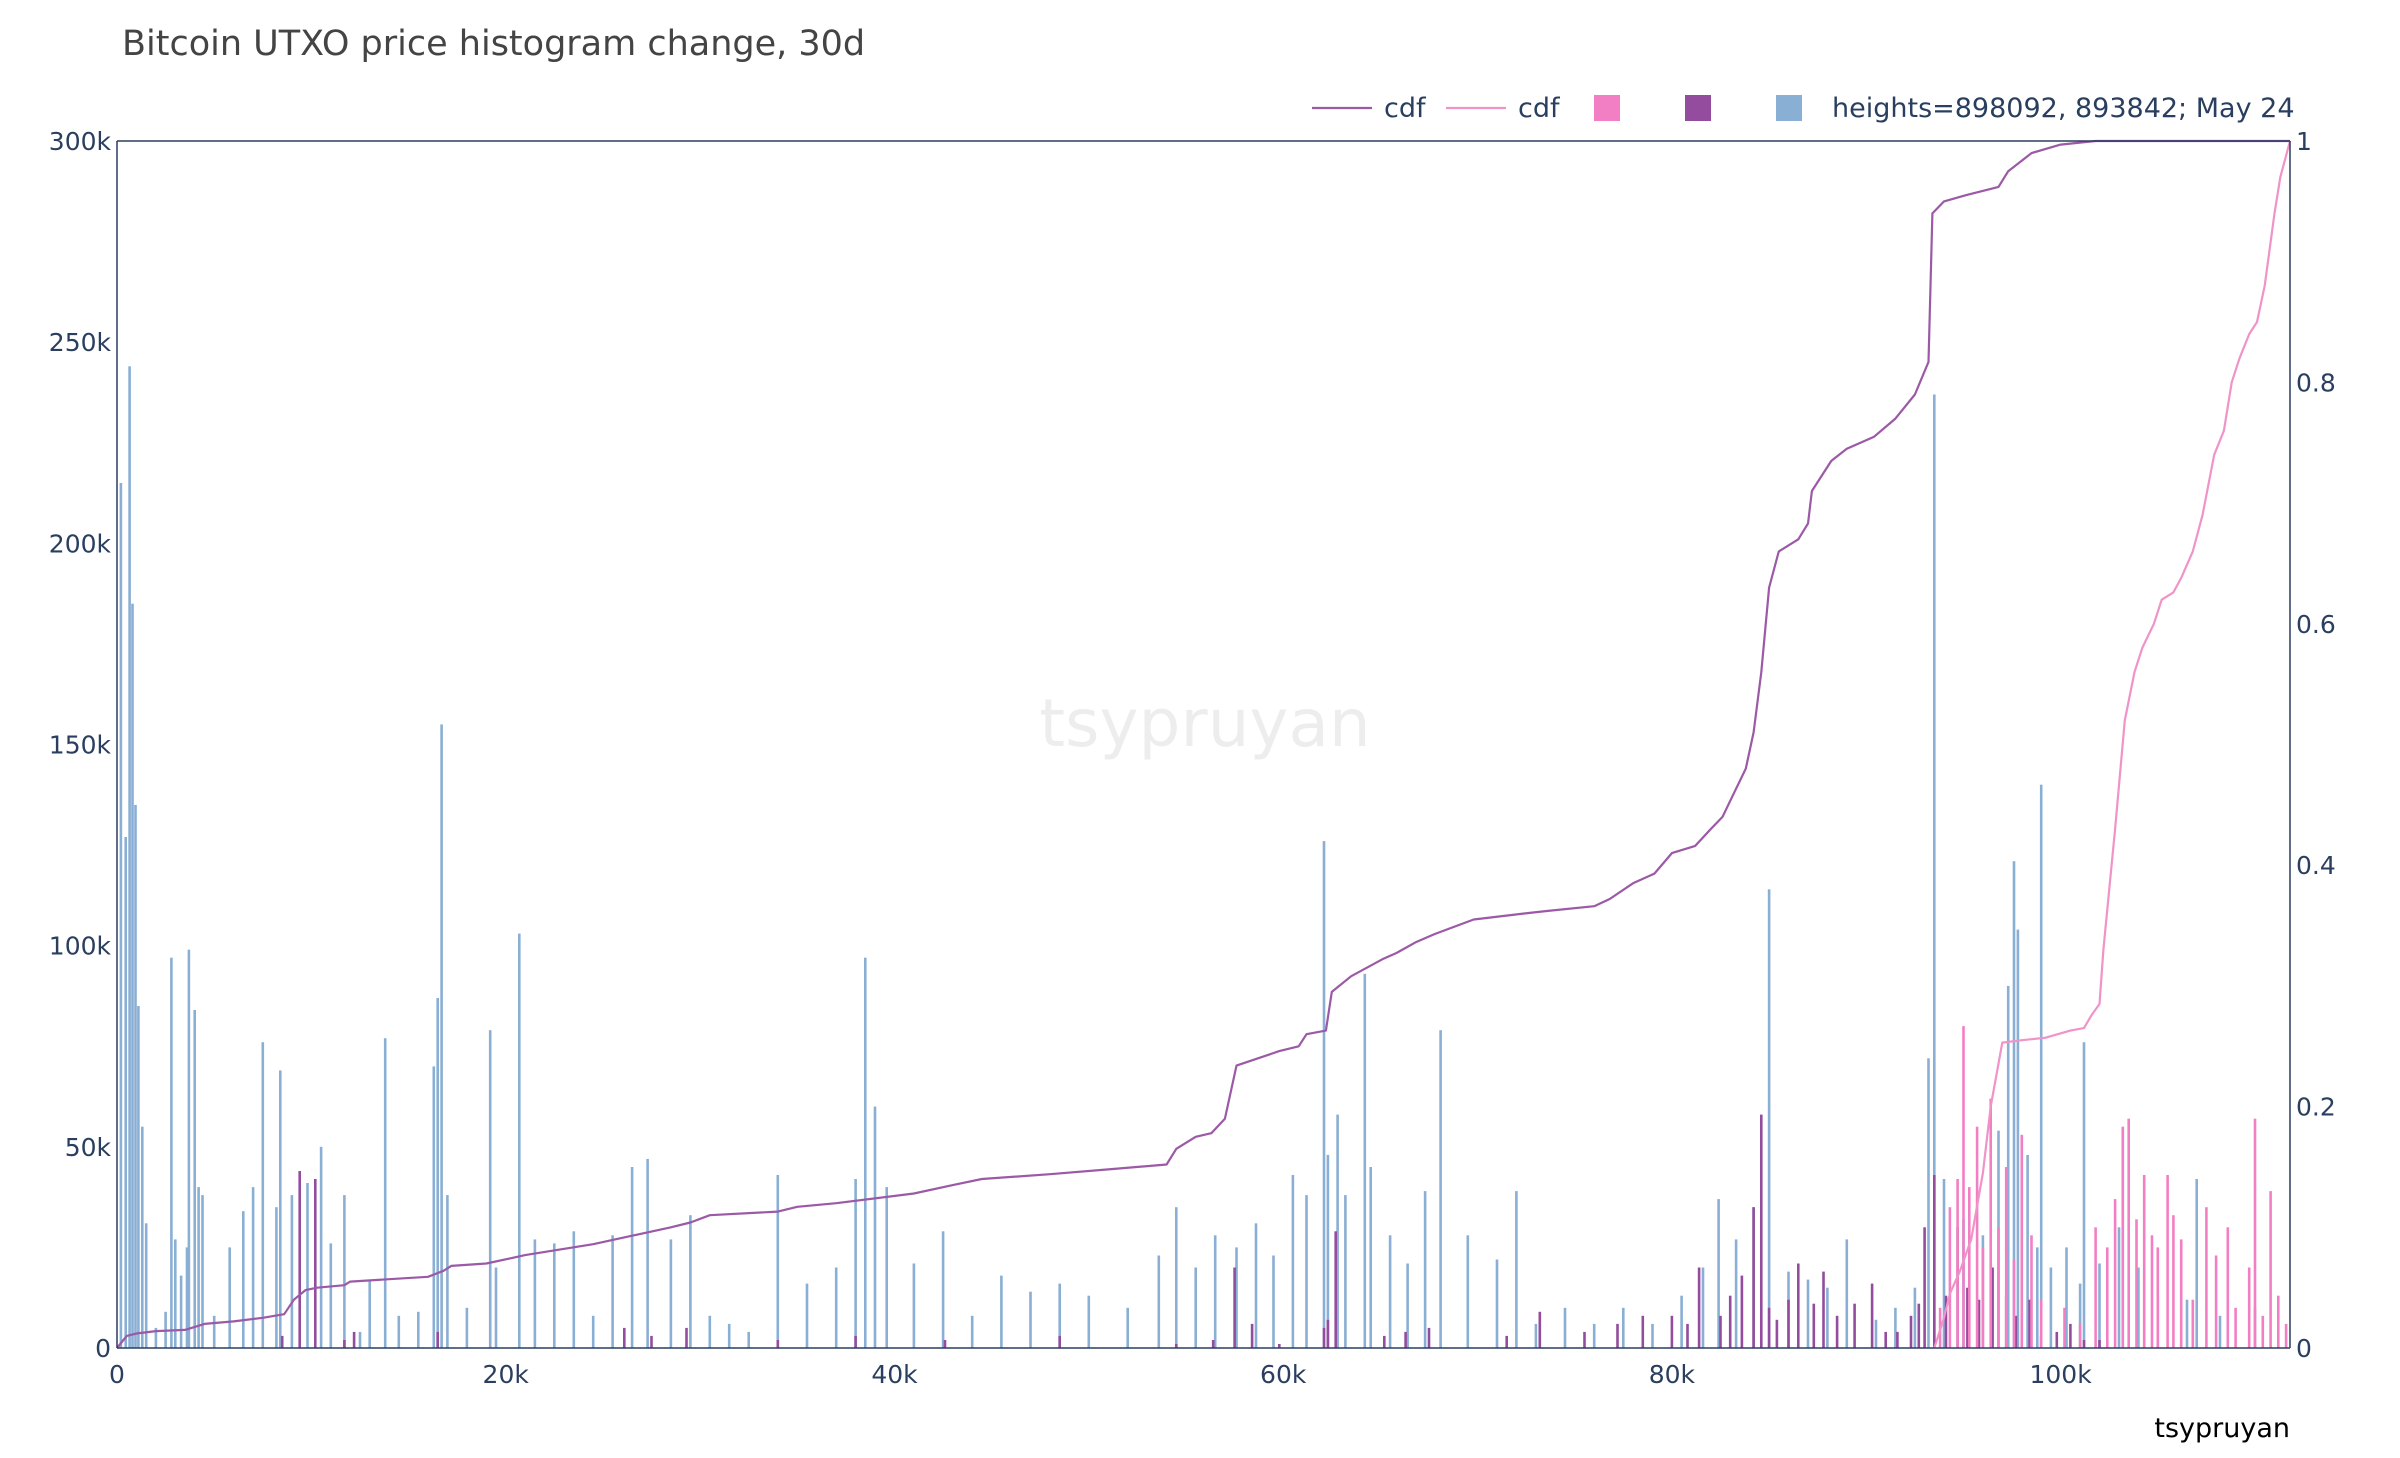  What do you see at coordinates (2316, 745) in the screenshot?
I see `y-axis-right: 0 0.2 0.4 0.6 0.8 1` at bounding box center [2316, 745].